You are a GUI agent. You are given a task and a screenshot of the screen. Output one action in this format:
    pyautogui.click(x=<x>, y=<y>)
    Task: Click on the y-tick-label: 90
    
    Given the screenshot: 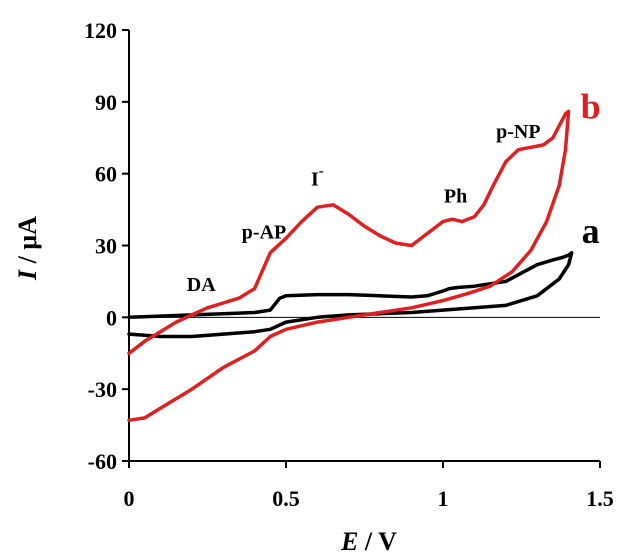 What is the action you would take?
    pyautogui.click(x=106, y=102)
    